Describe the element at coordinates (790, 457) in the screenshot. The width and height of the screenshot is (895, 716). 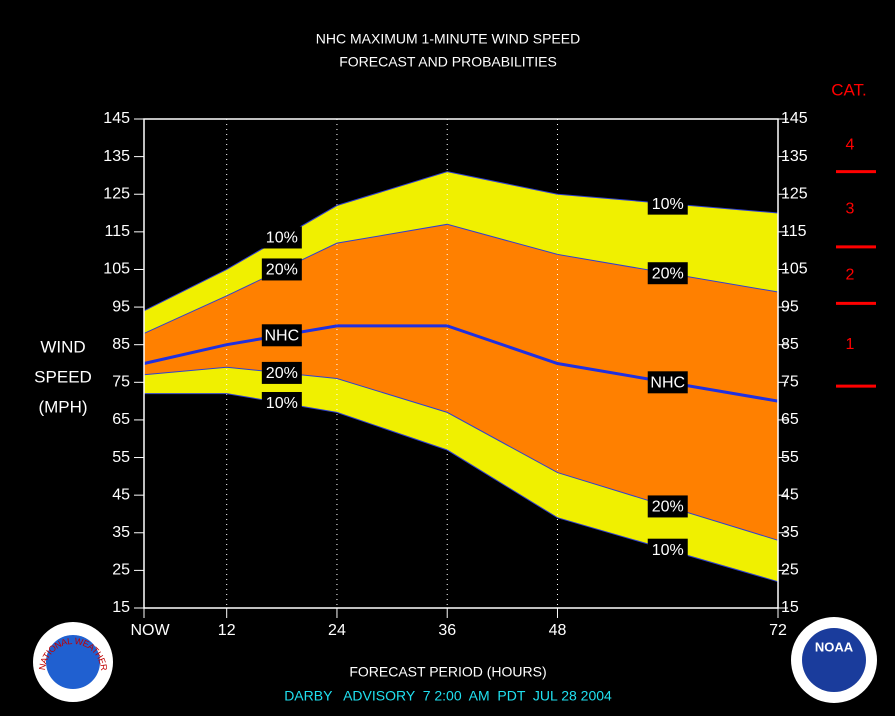
I see `y2-tick-label: 55` at that location.